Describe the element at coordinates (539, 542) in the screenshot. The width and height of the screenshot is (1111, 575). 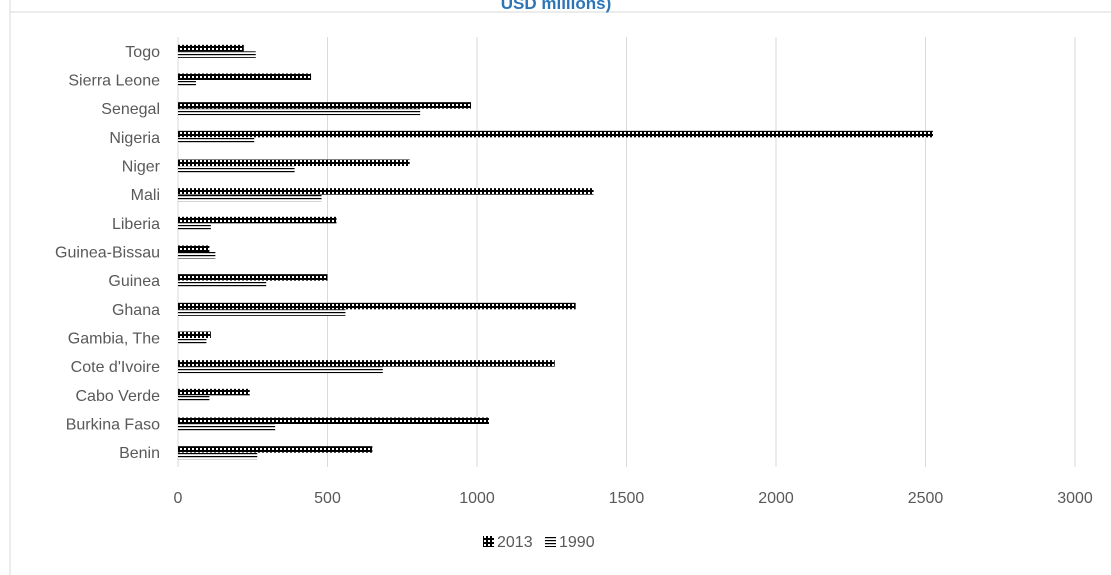
I see `legend: 2013 1990` at that location.